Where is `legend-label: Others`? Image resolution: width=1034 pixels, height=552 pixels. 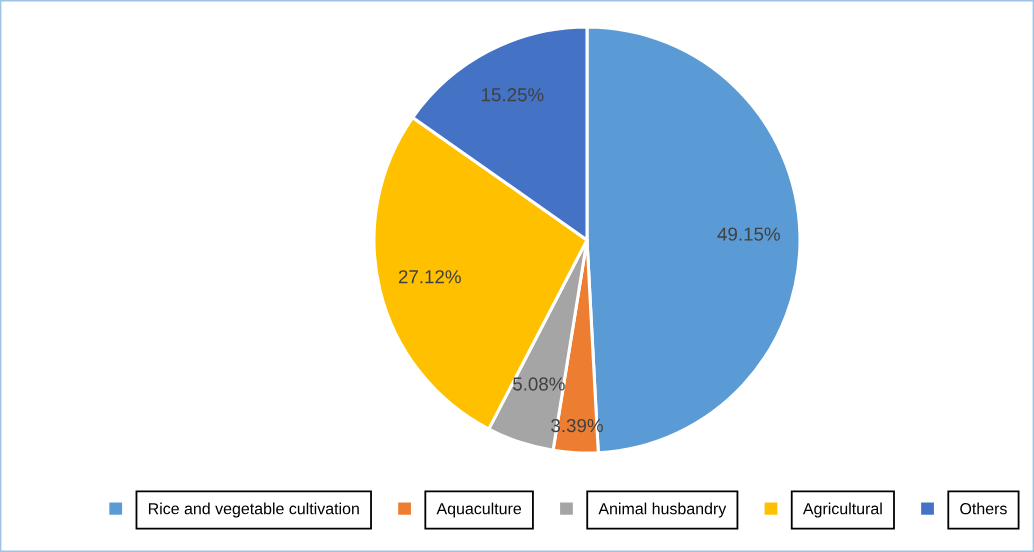 legend-label: Others is located at coordinates (983, 508).